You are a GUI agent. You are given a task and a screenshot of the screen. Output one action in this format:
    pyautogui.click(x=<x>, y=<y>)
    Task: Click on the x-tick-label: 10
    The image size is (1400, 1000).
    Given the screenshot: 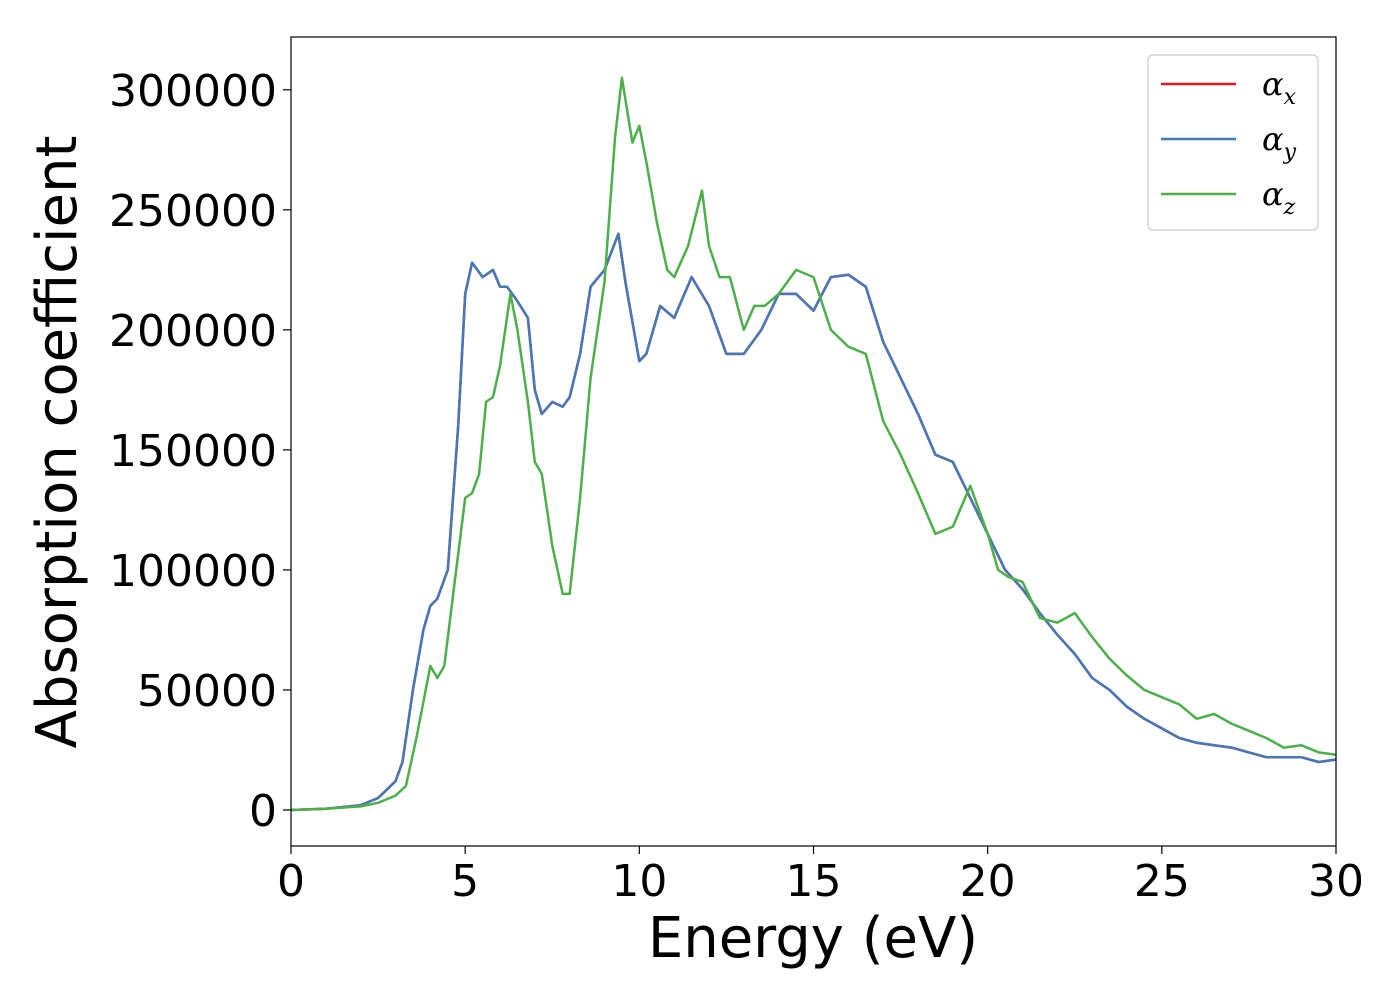 What is the action you would take?
    pyautogui.click(x=639, y=881)
    